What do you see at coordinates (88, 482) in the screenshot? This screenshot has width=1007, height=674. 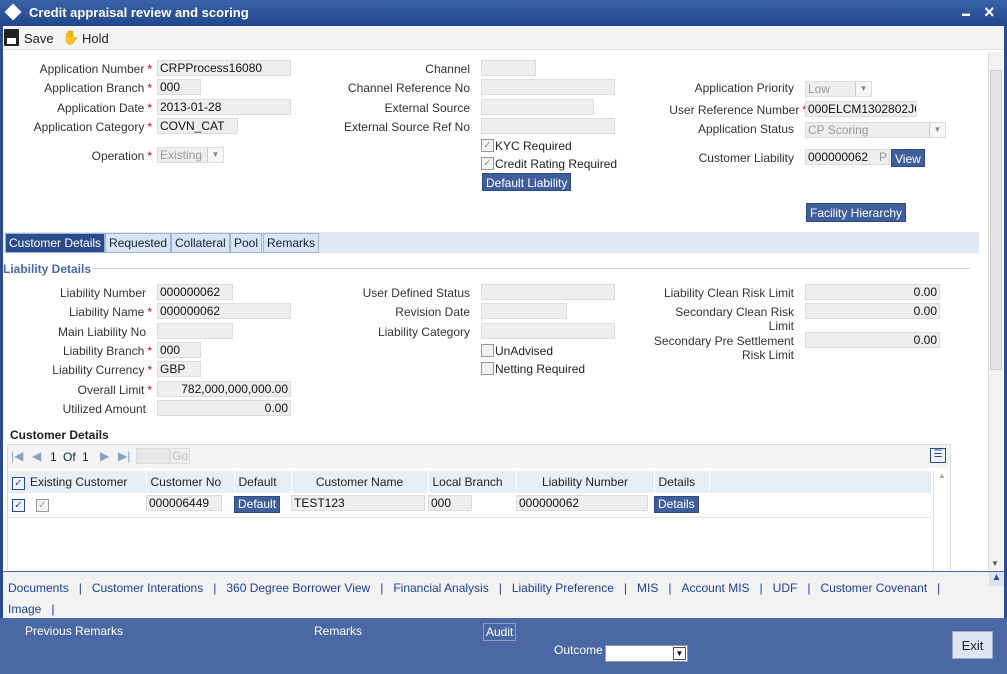 I see `col-existing-customer: Existing Customer` at bounding box center [88, 482].